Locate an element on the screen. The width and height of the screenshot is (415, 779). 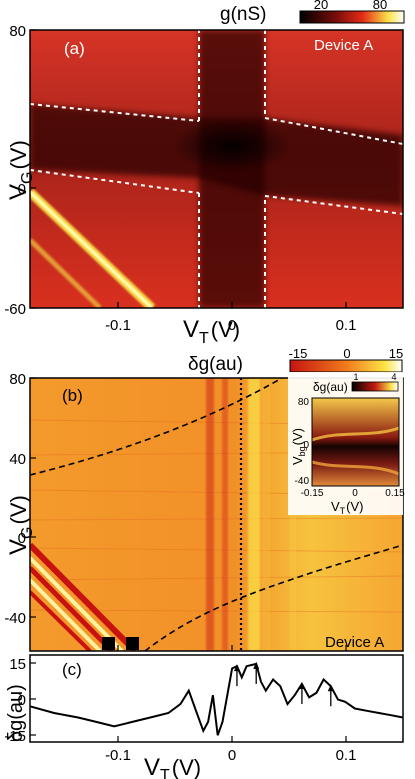
series-line-c is located at coordinates (216, 699).